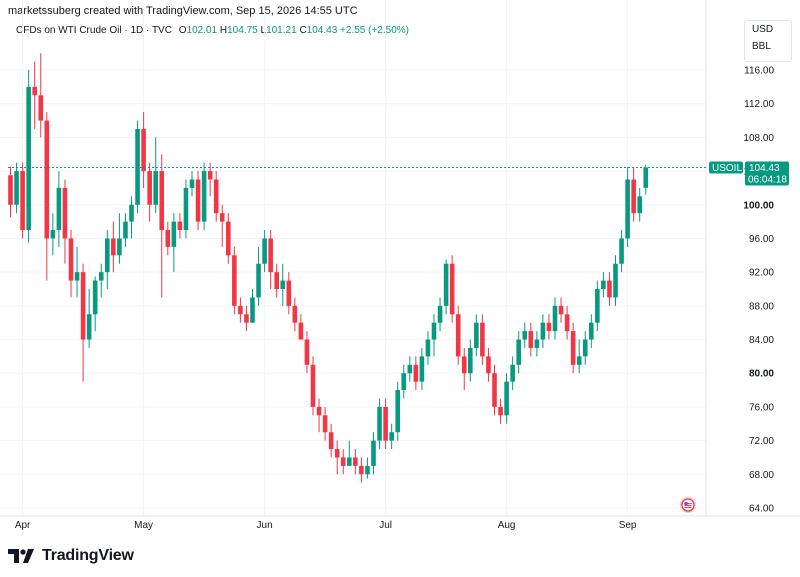 This screenshot has width=800, height=577. Describe the element at coordinates (761, 407) in the screenshot. I see `y-tick-label: 76.00` at that location.